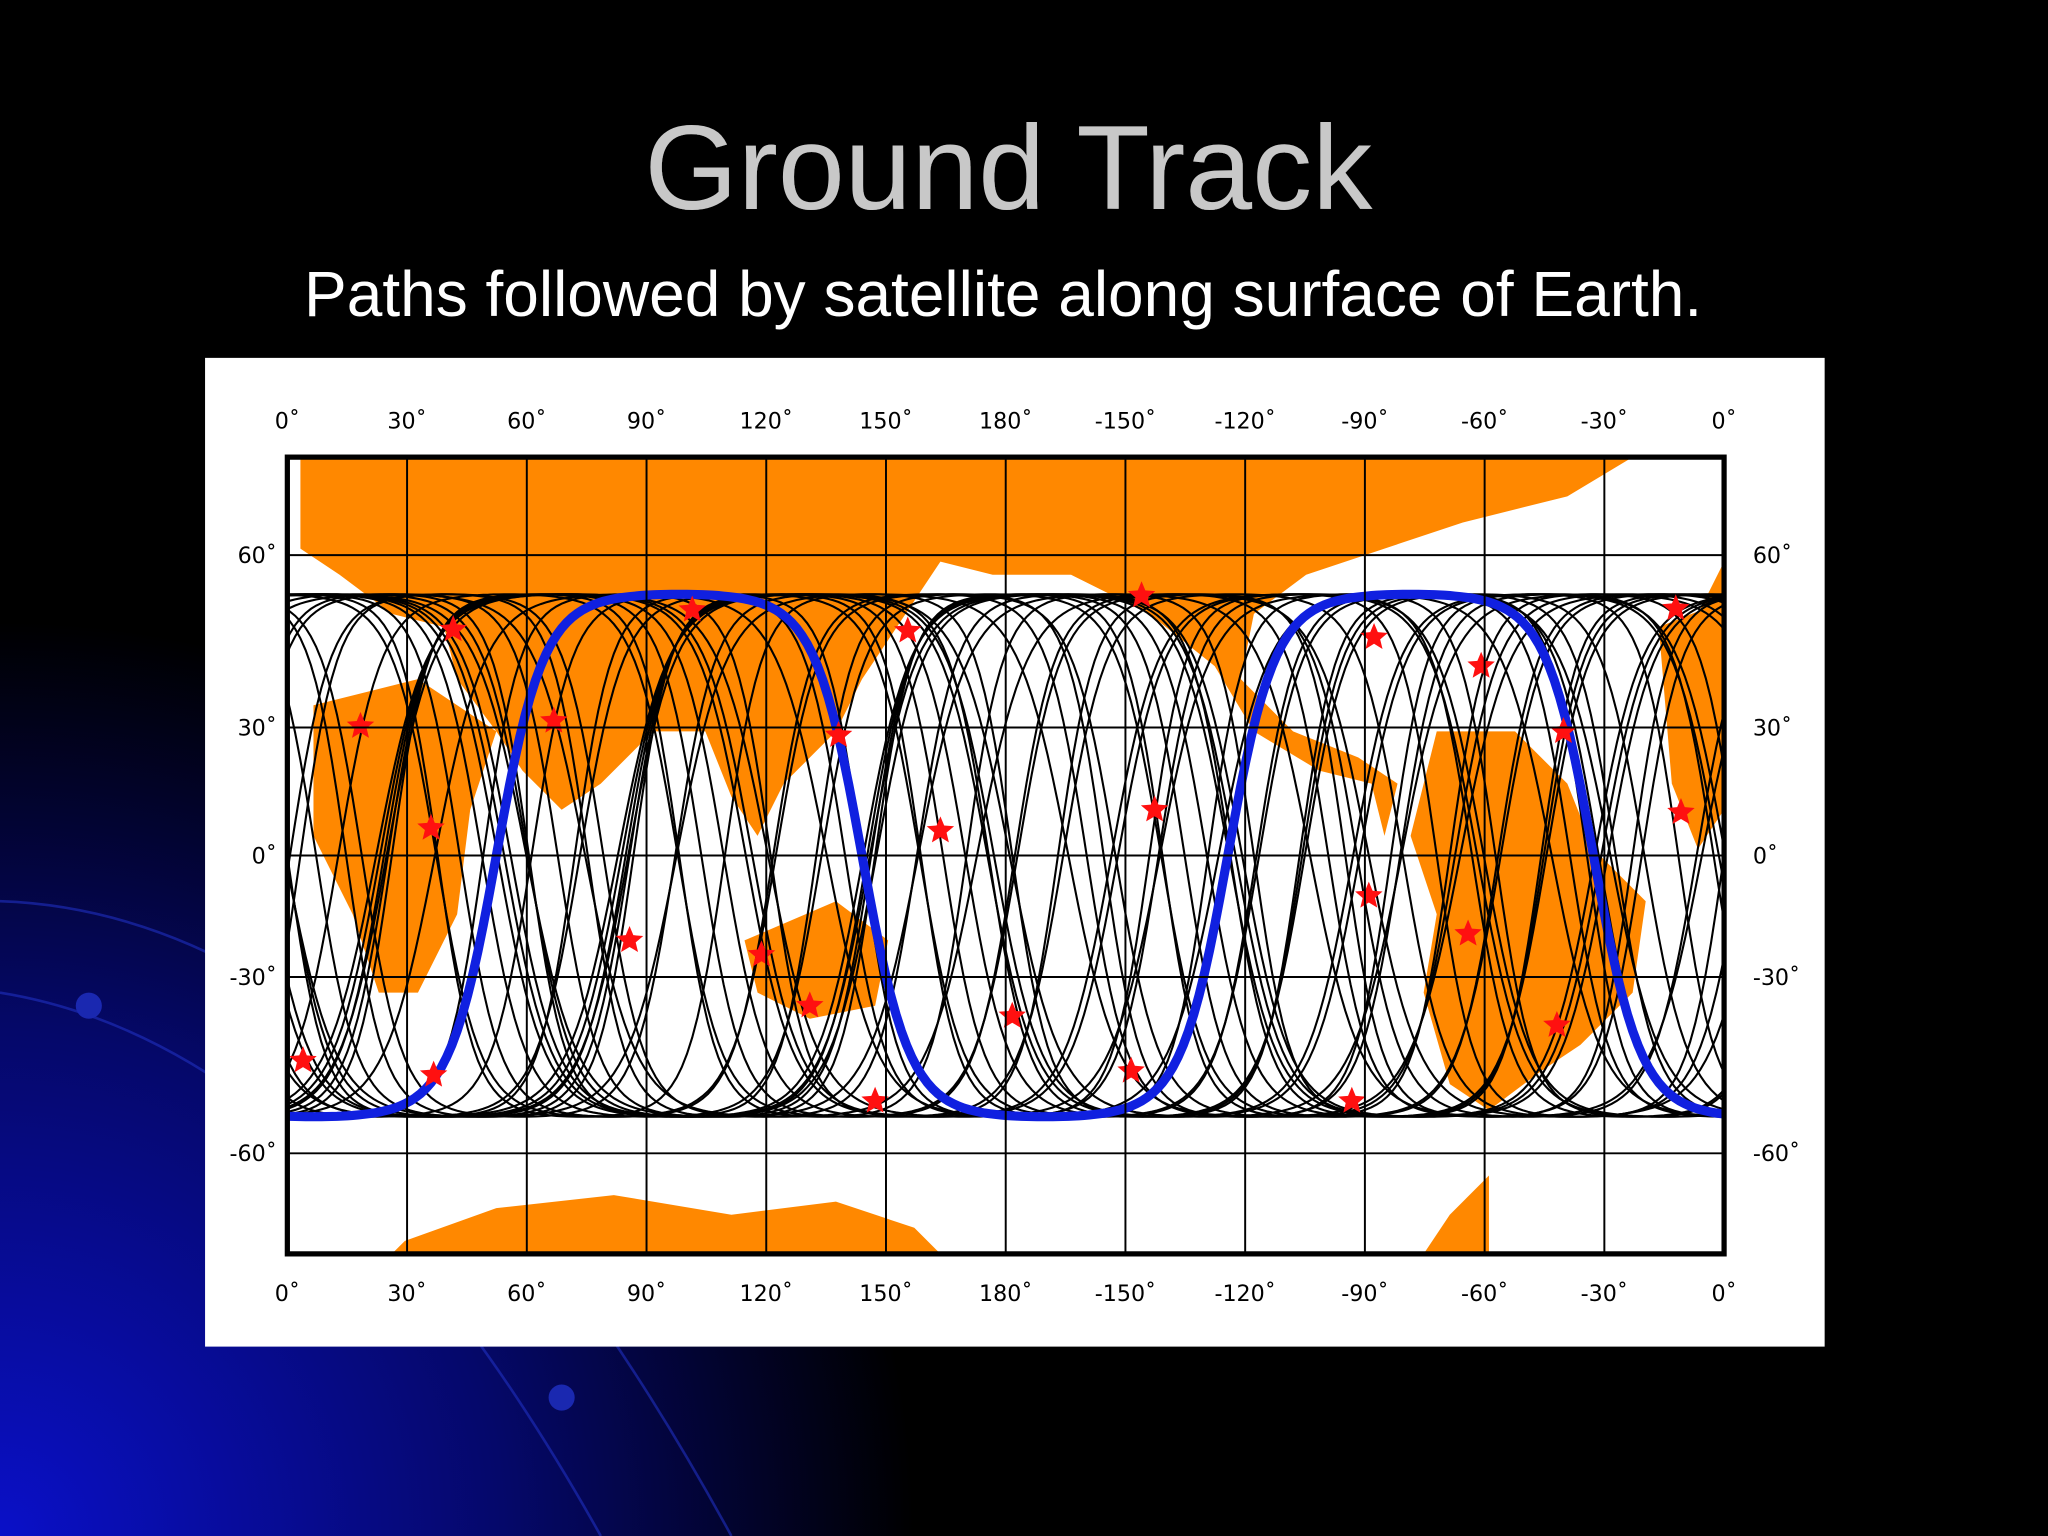  Describe the element at coordinates (1604, 420) in the screenshot. I see `lon-label-top: -30˚` at that location.